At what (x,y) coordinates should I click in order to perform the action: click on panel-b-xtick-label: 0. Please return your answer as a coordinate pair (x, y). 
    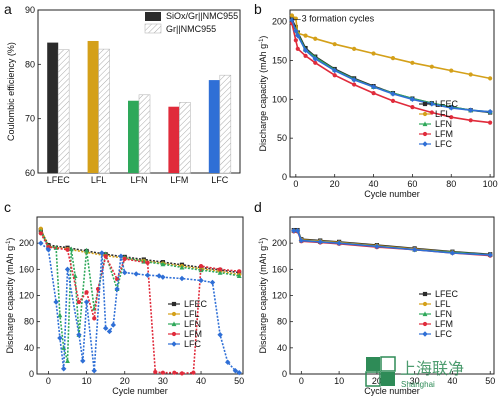
    Looking at the image, I should click on (295, 184).